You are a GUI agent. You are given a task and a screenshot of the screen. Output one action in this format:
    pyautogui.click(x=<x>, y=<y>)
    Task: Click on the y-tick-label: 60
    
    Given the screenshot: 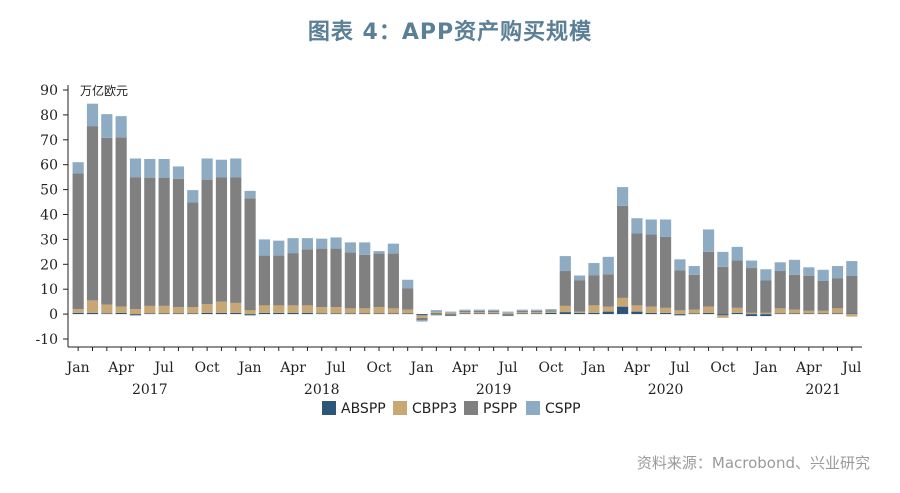 What is the action you would take?
    pyautogui.click(x=49, y=166)
    